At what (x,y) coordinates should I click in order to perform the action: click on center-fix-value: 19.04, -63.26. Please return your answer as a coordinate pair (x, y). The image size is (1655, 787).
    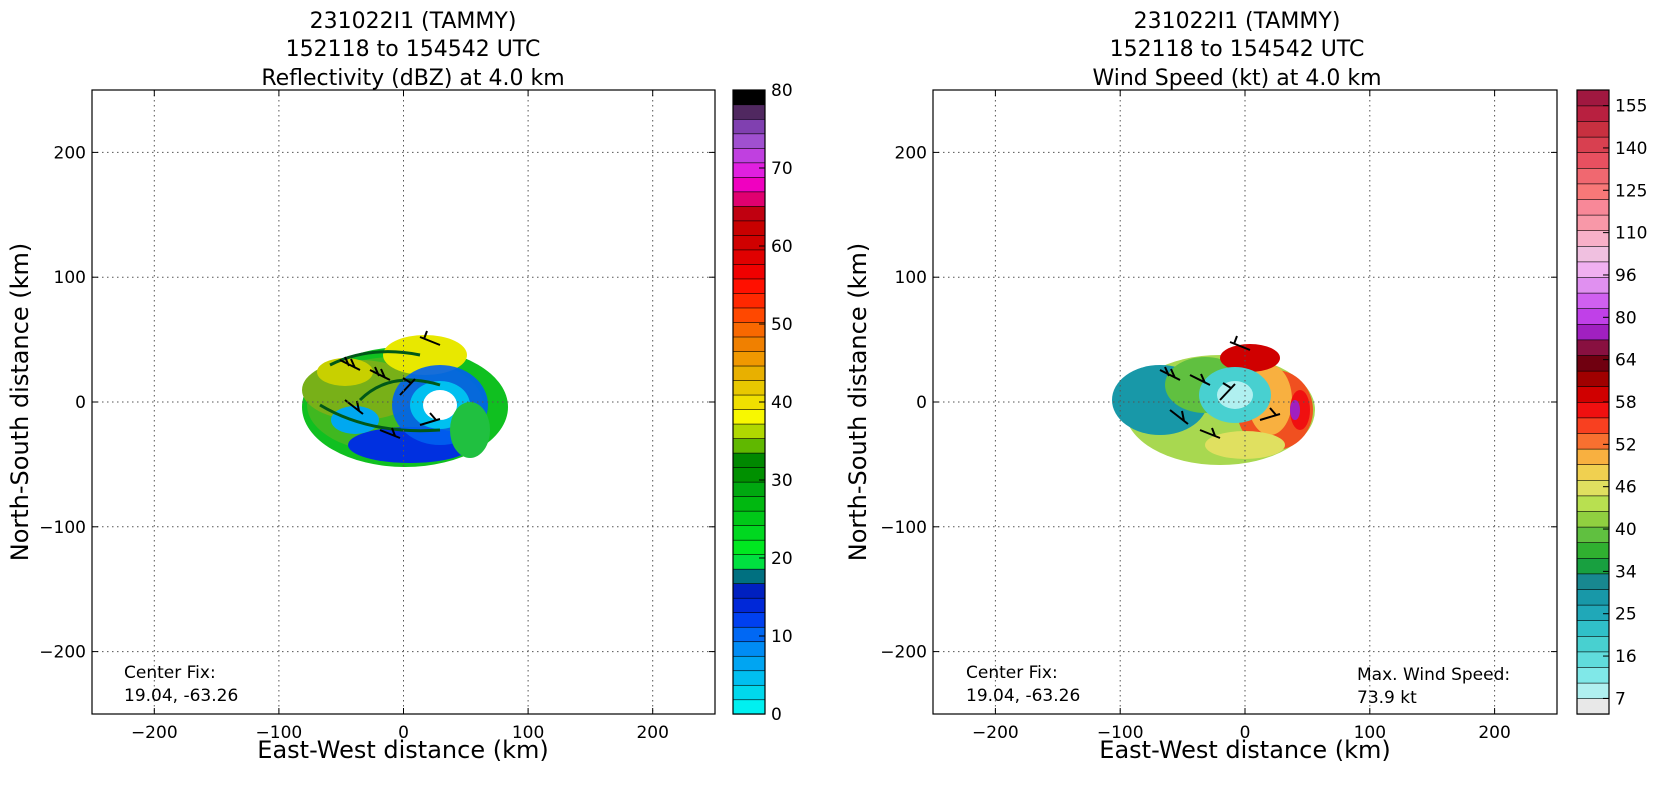
    Looking at the image, I should click on (1023, 696).